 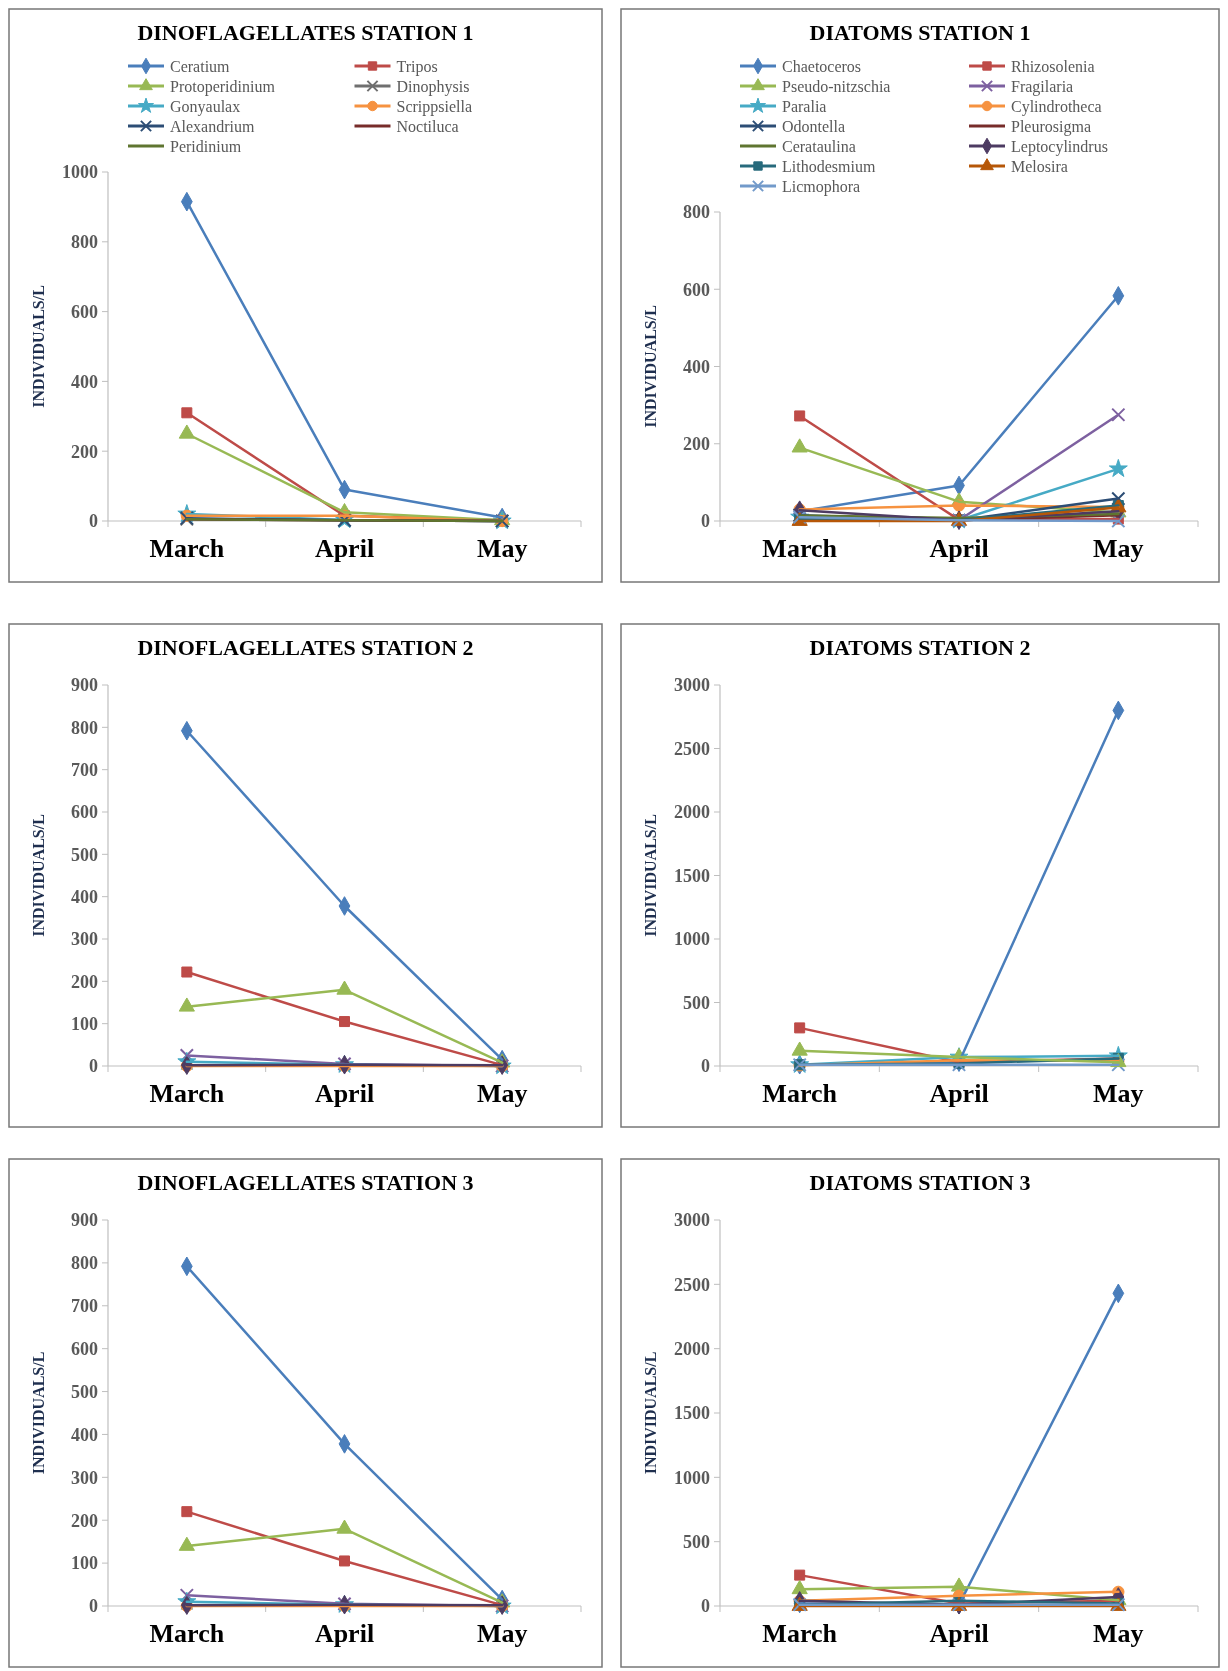 What do you see at coordinates (206, 146) in the screenshot?
I see `legend-label: Peridinium` at bounding box center [206, 146].